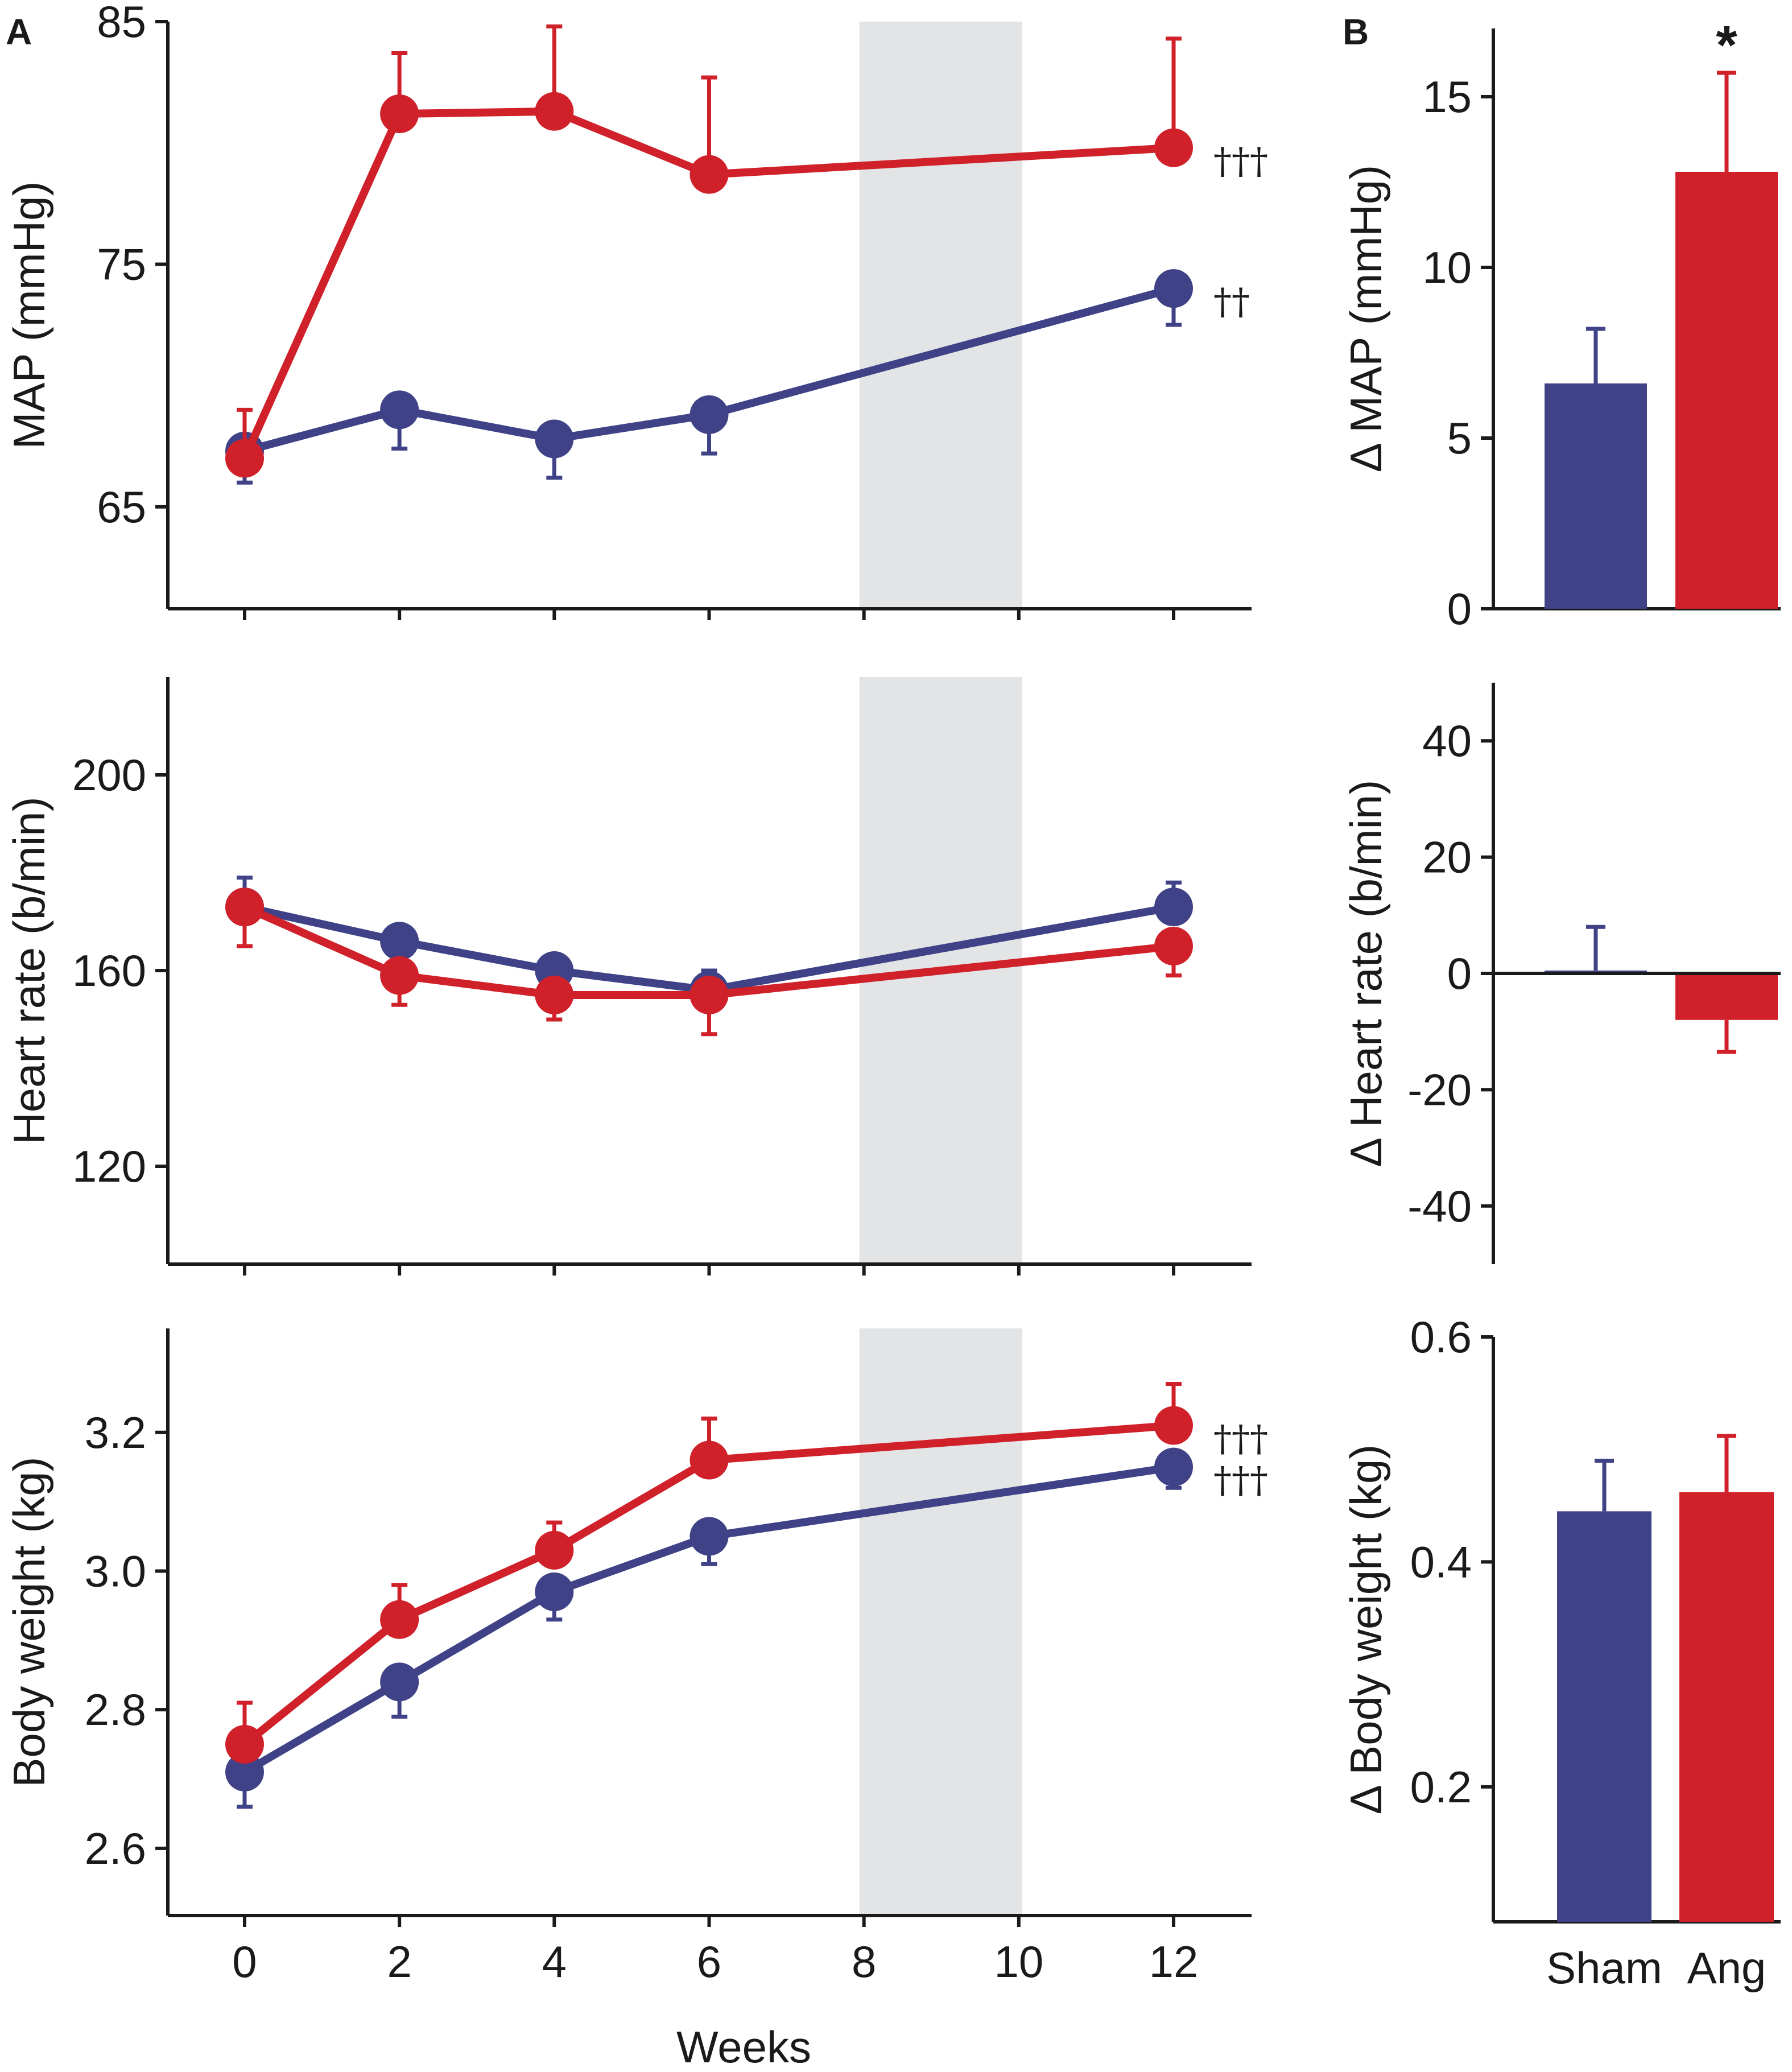 This screenshot has height=2072, width=1792. What do you see at coordinates (244, 1962) in the screenshot?
I see `bw-time-xtick-label: 0` at bounding box center [244, 1962].